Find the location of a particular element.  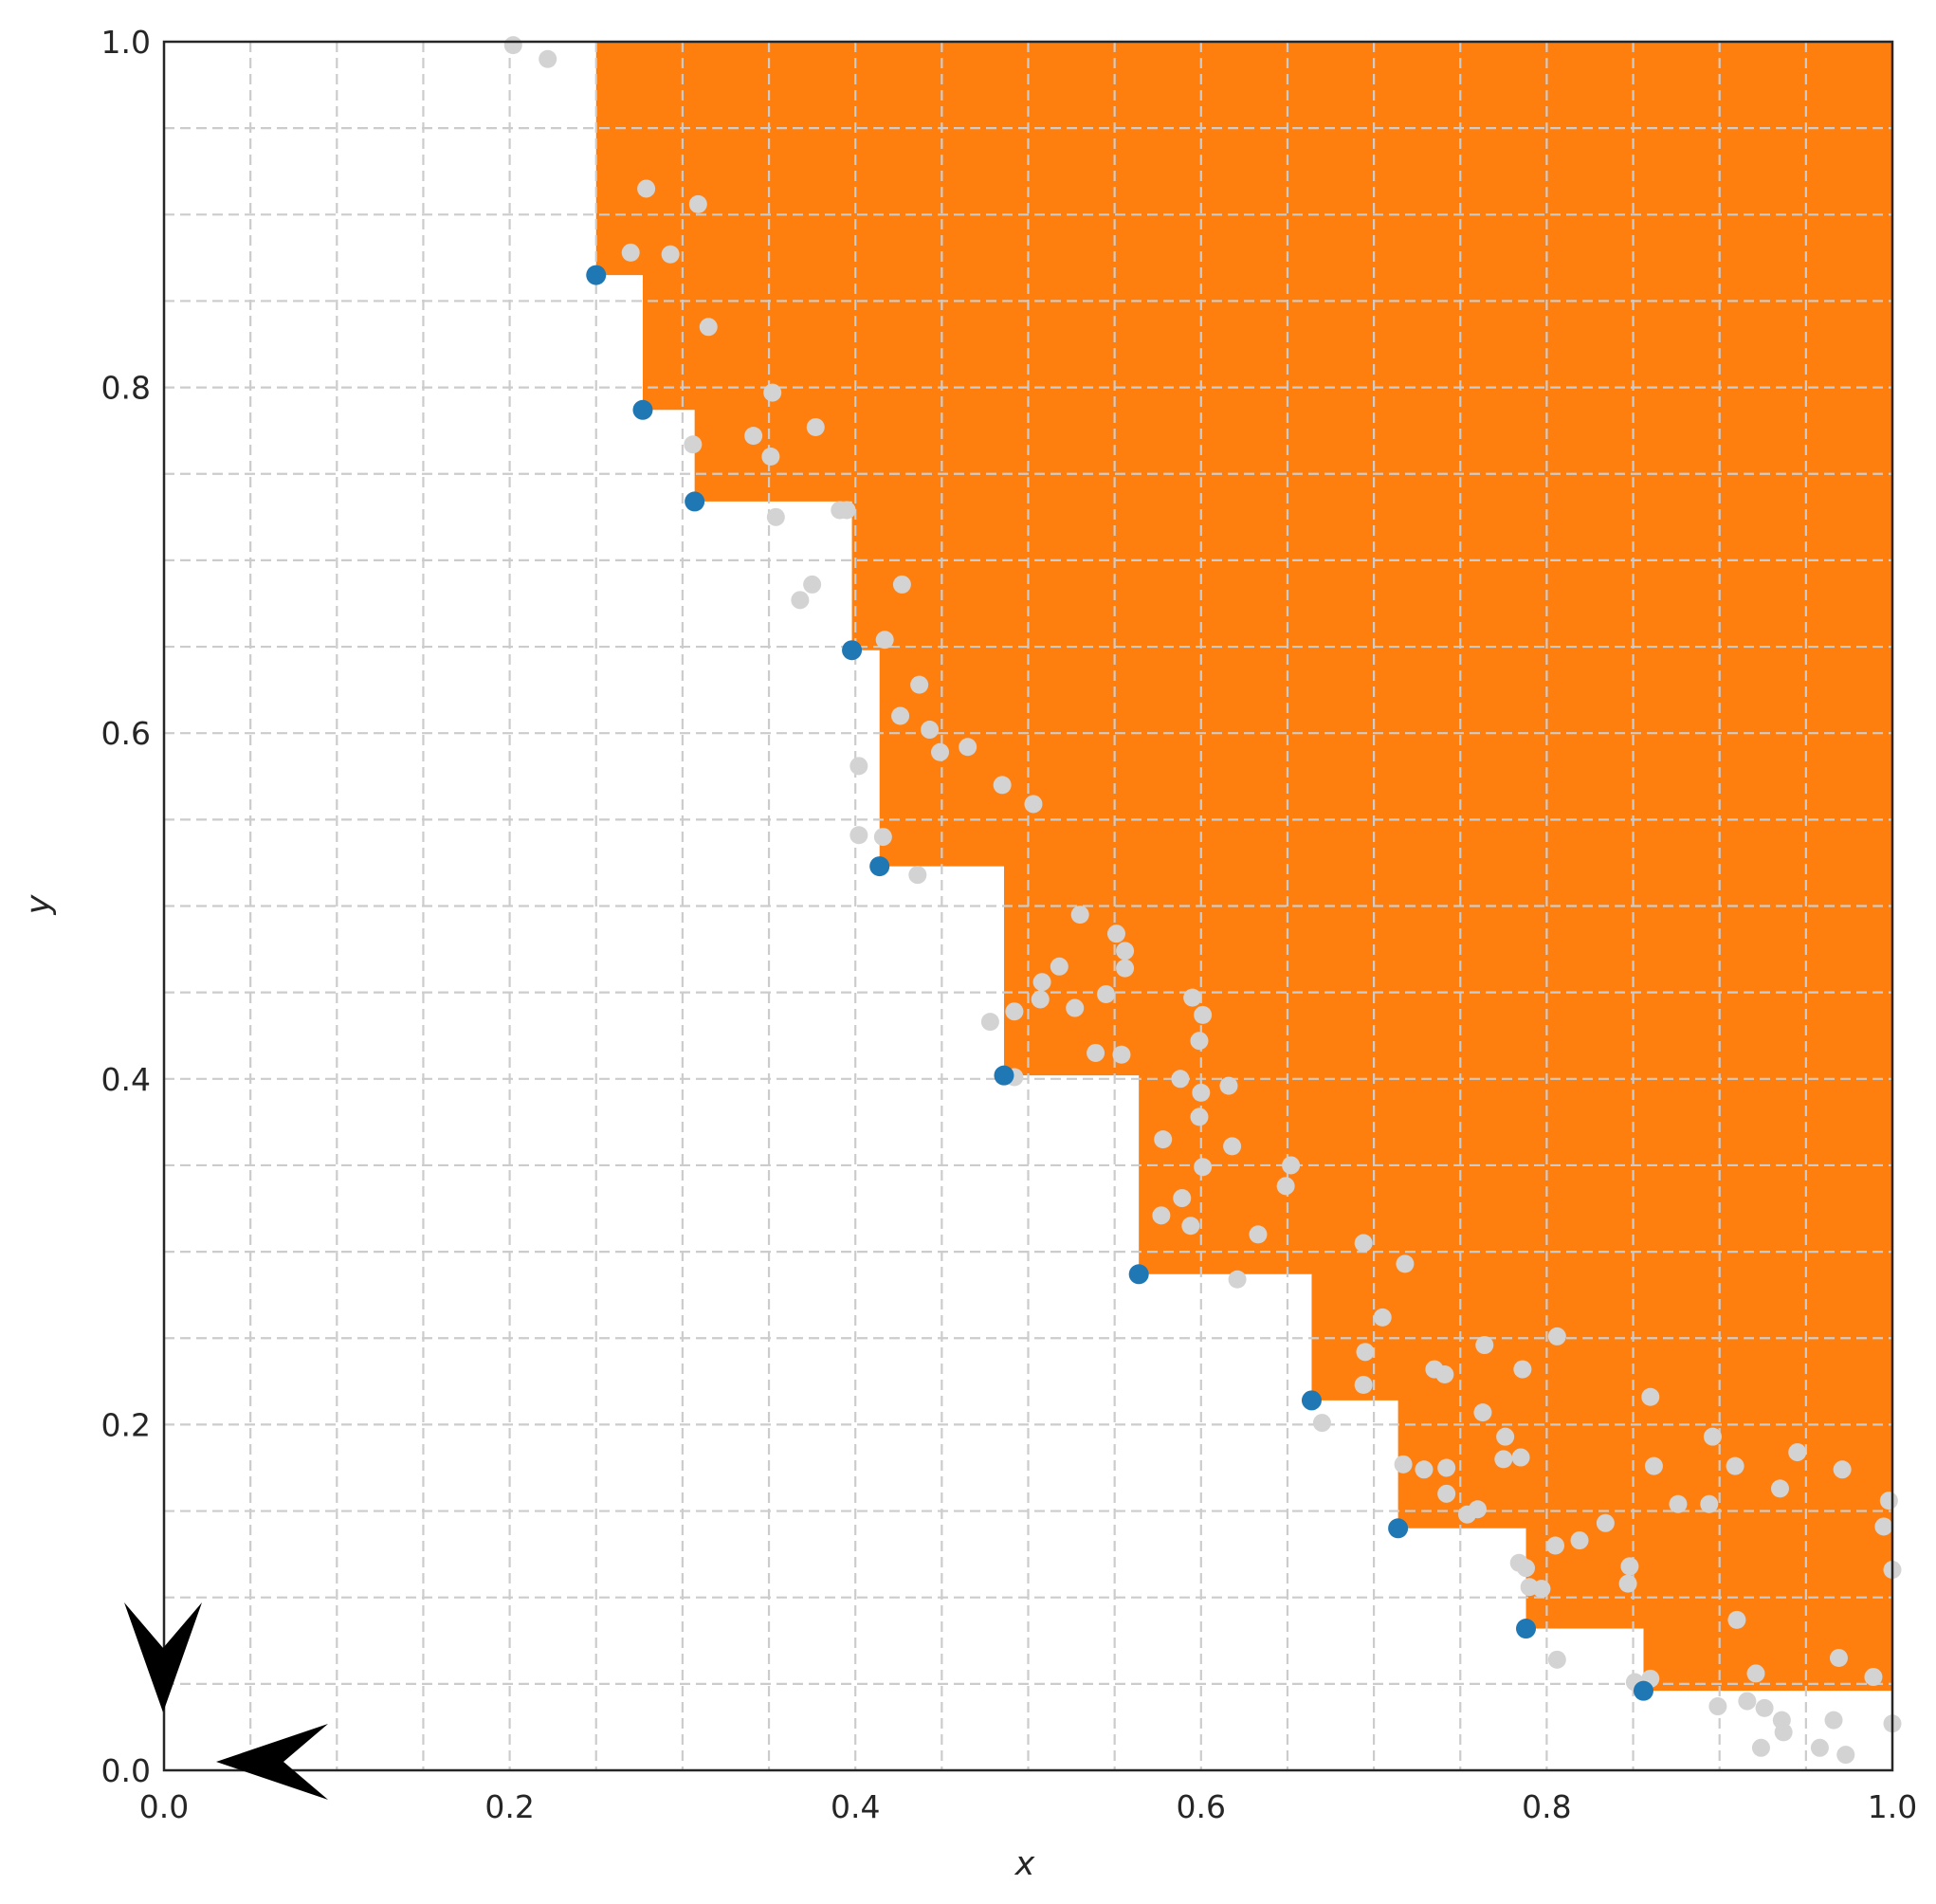

x-tick-label: 0.8 is located at coordinates (1546, 1806).